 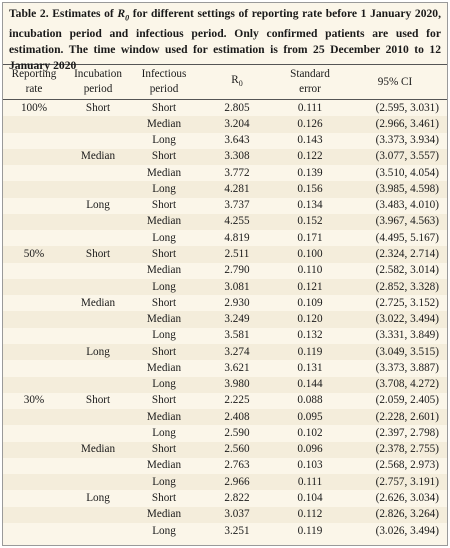 I want to click on cell-r0: 4.819, so click(x=237, y=237).